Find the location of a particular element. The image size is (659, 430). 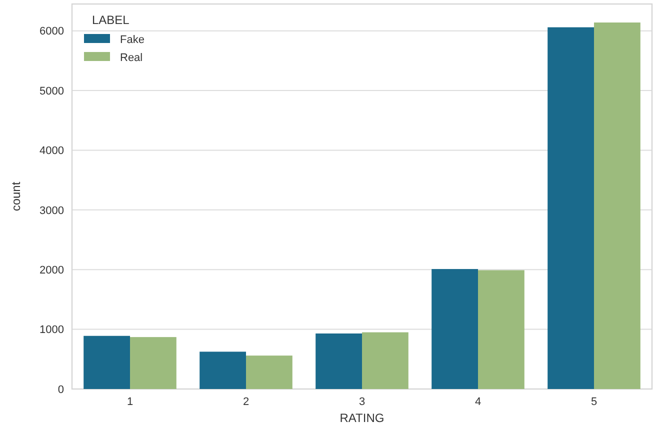

y-tick-label: 5000 is located at coordinates (52, 91).